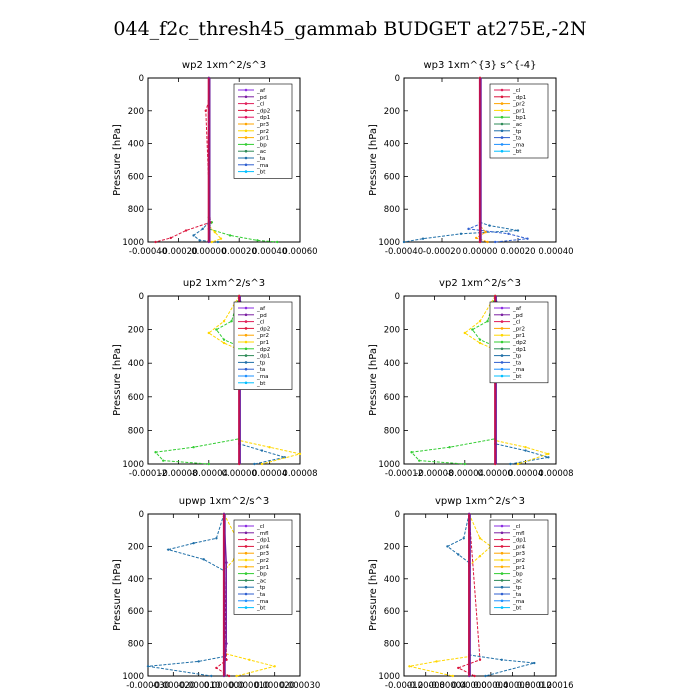 This screenshot has height=700, width=700. I want to click on legend-label: _pd, so click(261, 316).